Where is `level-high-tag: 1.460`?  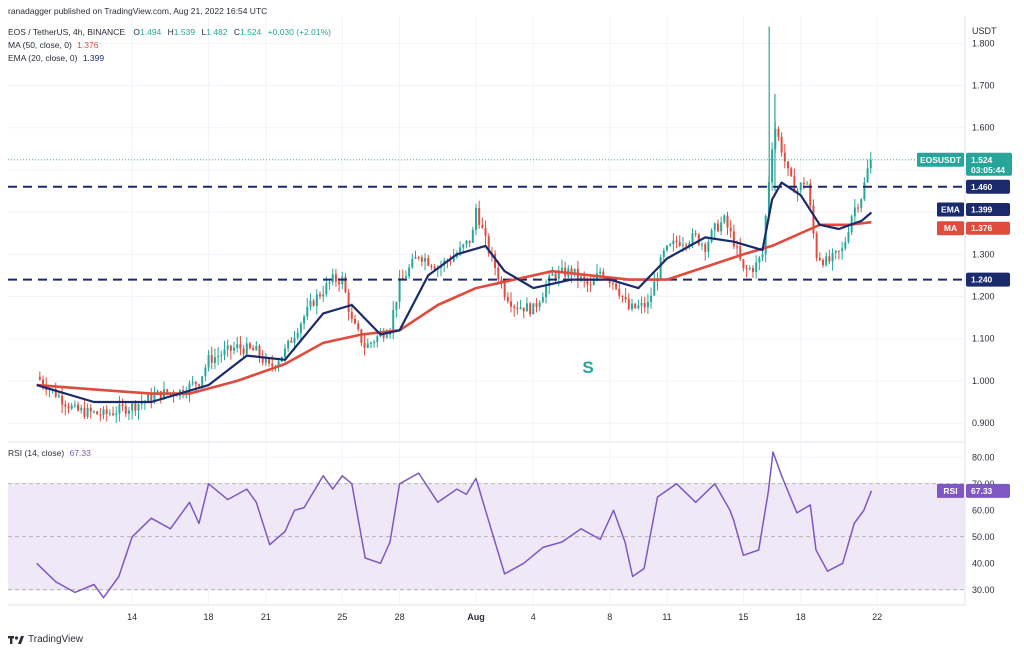
level-high-tag: 1.460 is located at coordinates (988, 186).